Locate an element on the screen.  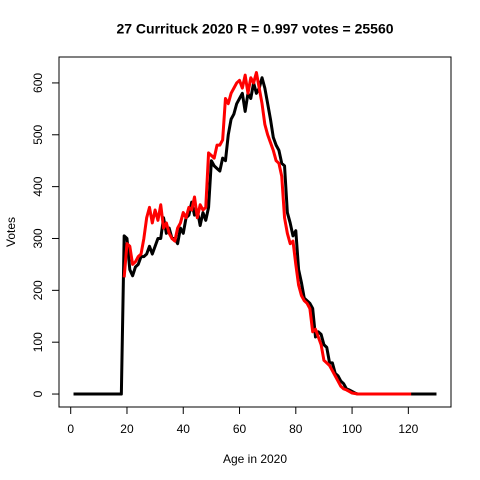
y-tick-label: 200 is located at coordinates (38, 290).